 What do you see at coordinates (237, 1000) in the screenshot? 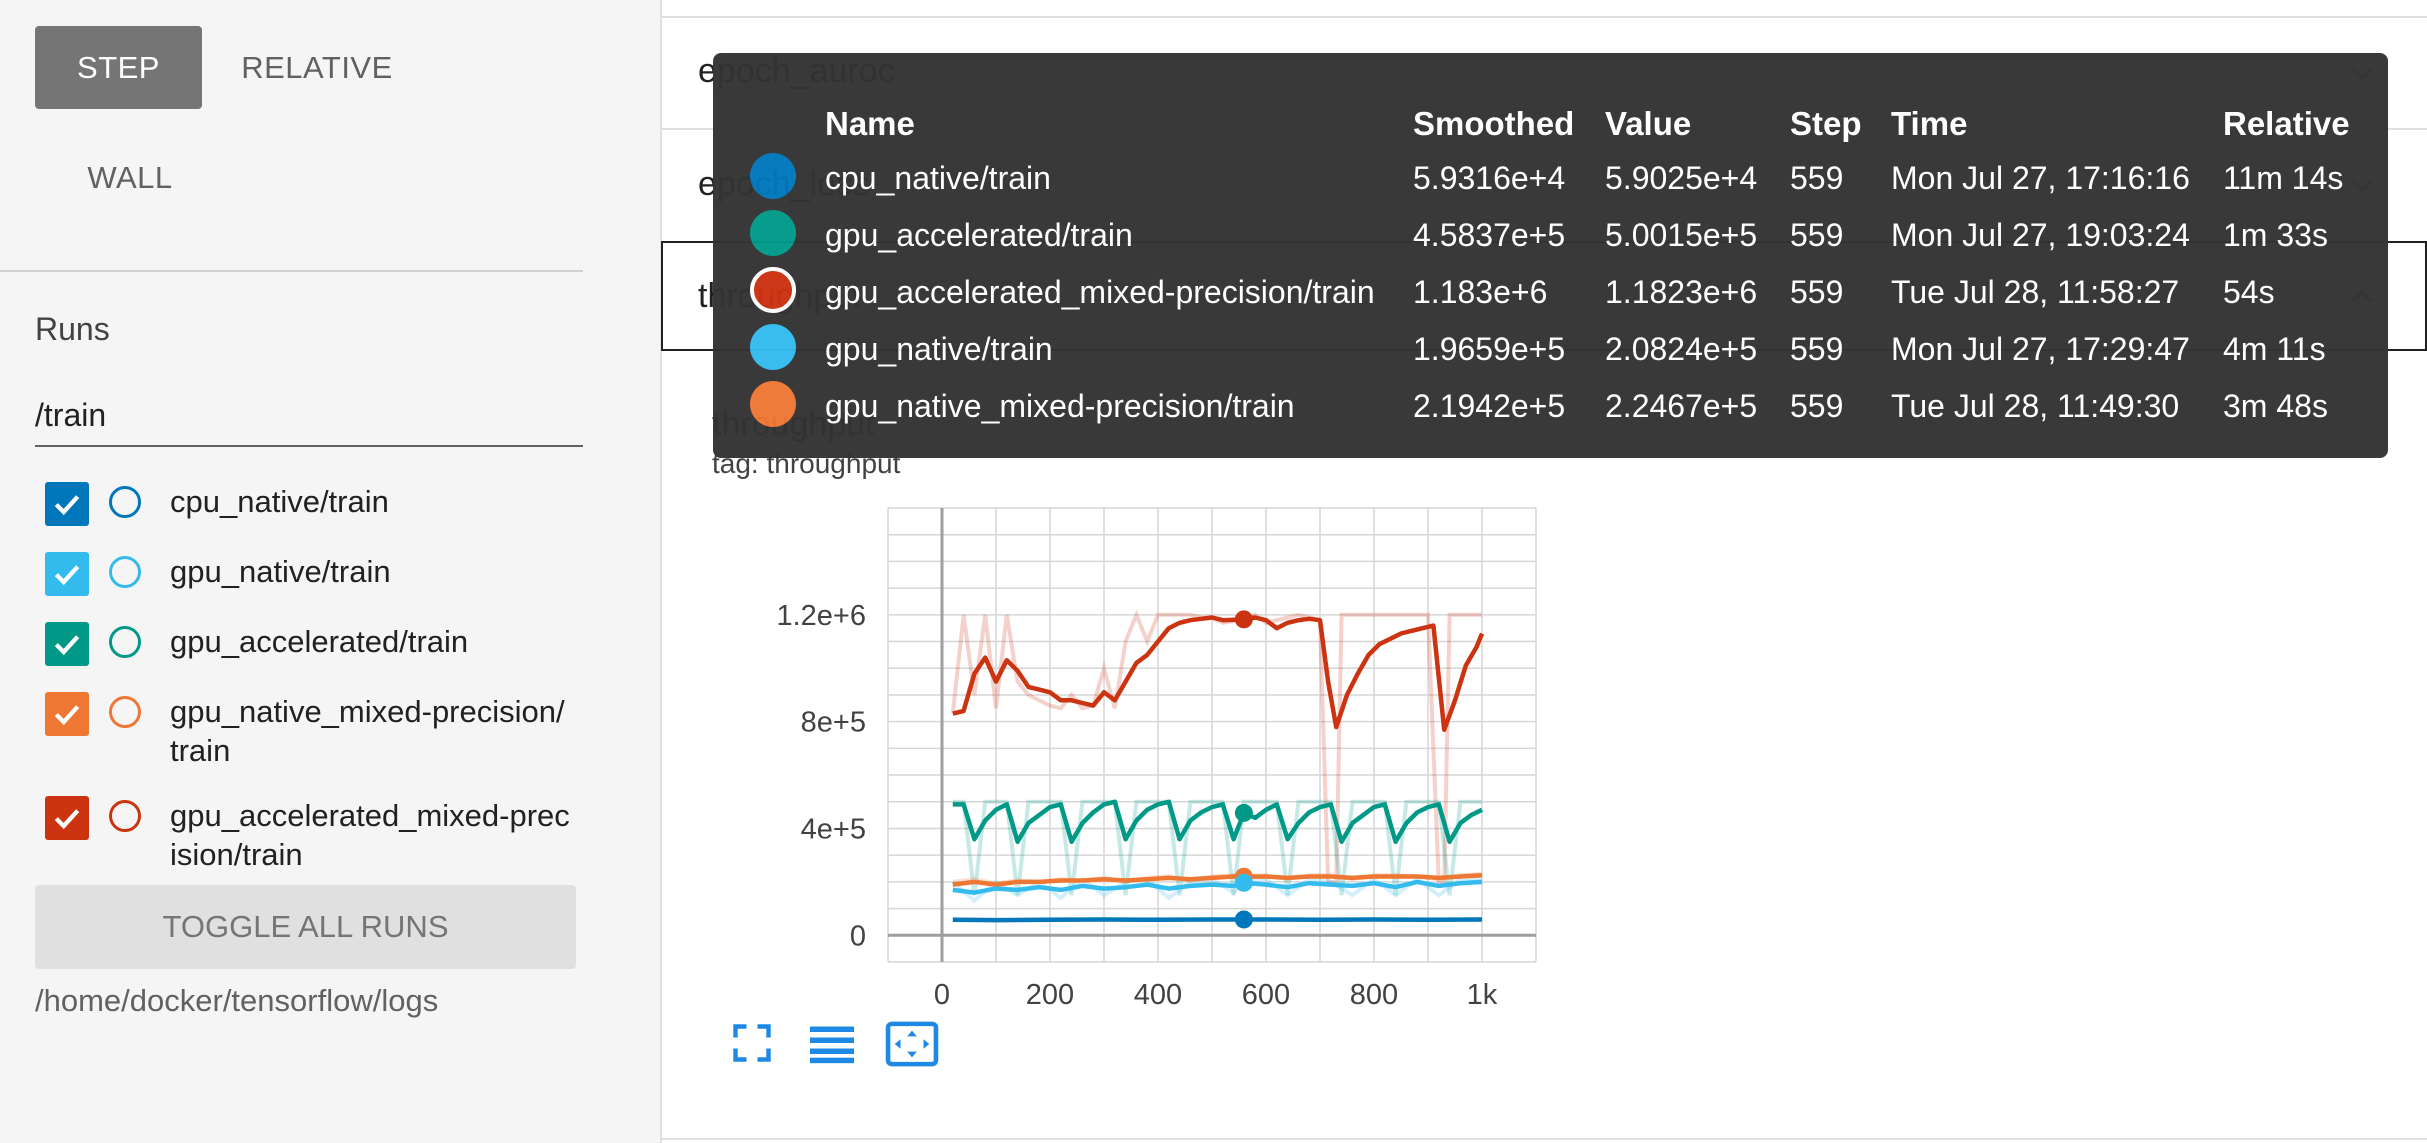
I see `logdir-path: /home/docker/tensorflow/logs` at bounding box center [237, 1000].